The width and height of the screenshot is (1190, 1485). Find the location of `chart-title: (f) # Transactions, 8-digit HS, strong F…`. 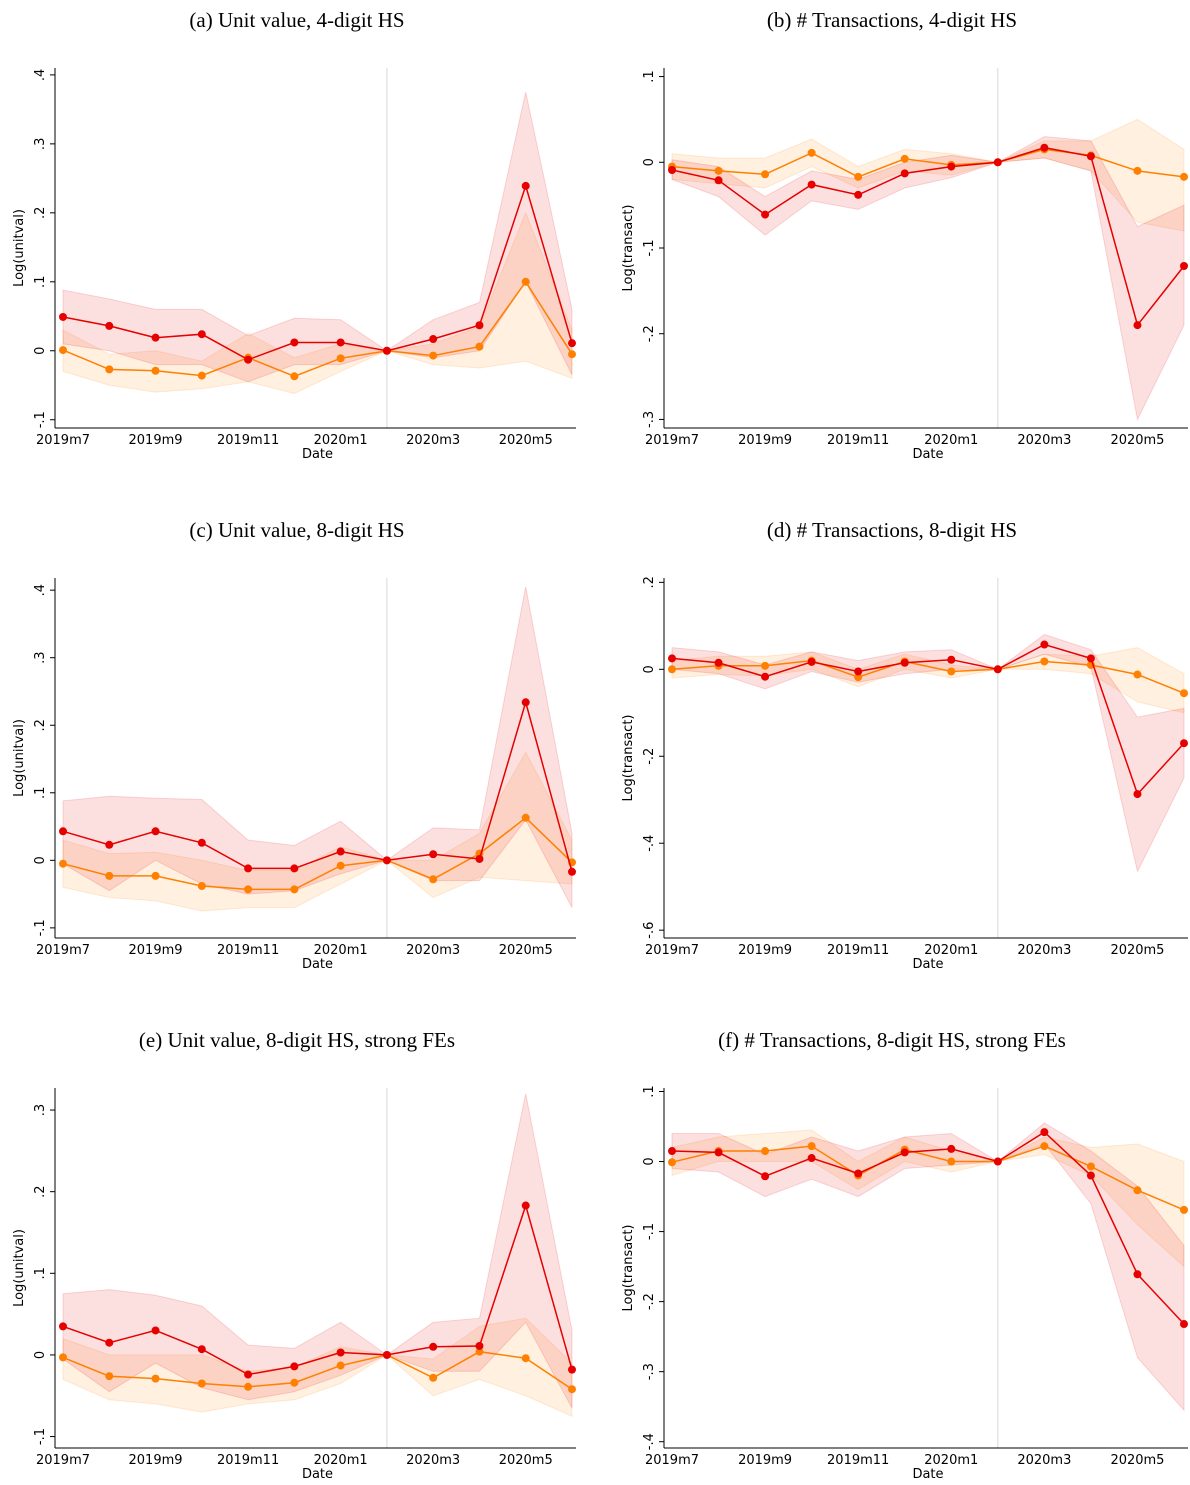

chart-title: (f) # Transactions, 8-digit HS, strong F… is located at coordinates (892, 1040).